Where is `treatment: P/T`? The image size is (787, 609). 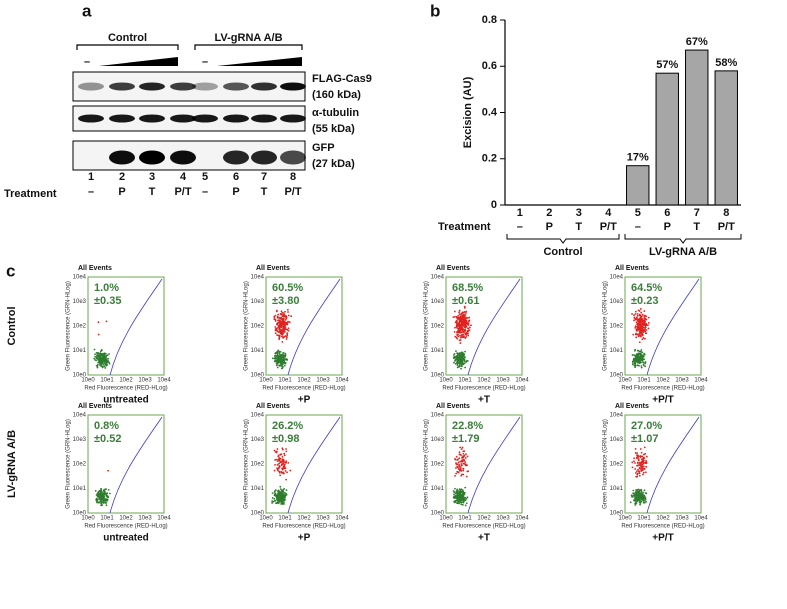
treatment: P/T is located at coordinates (292, 192).